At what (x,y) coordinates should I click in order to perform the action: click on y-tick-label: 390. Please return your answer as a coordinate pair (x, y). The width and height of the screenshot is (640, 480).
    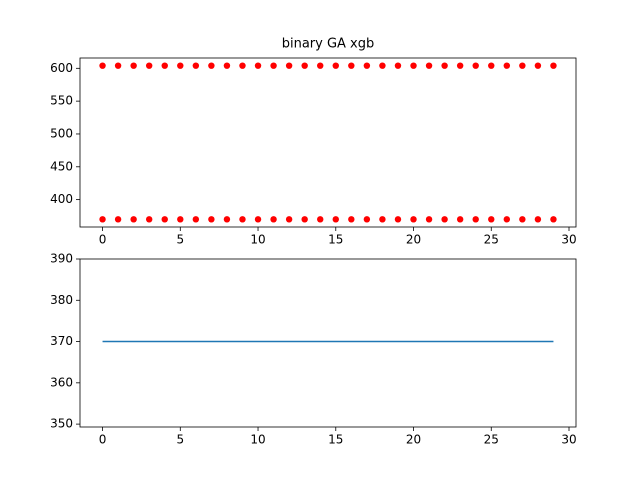
    Looking at the image, I should click on (61, 259).